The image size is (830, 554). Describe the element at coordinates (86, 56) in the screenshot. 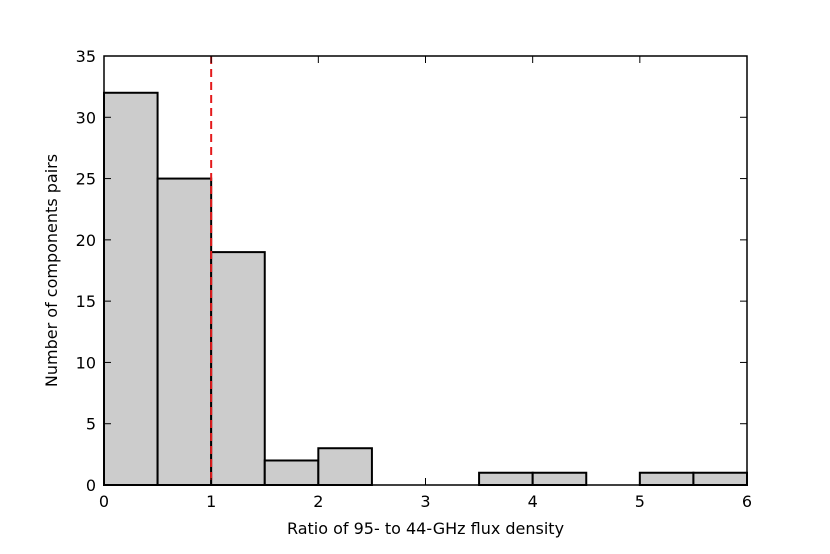

I see `y-tick-label: 35` at that location.